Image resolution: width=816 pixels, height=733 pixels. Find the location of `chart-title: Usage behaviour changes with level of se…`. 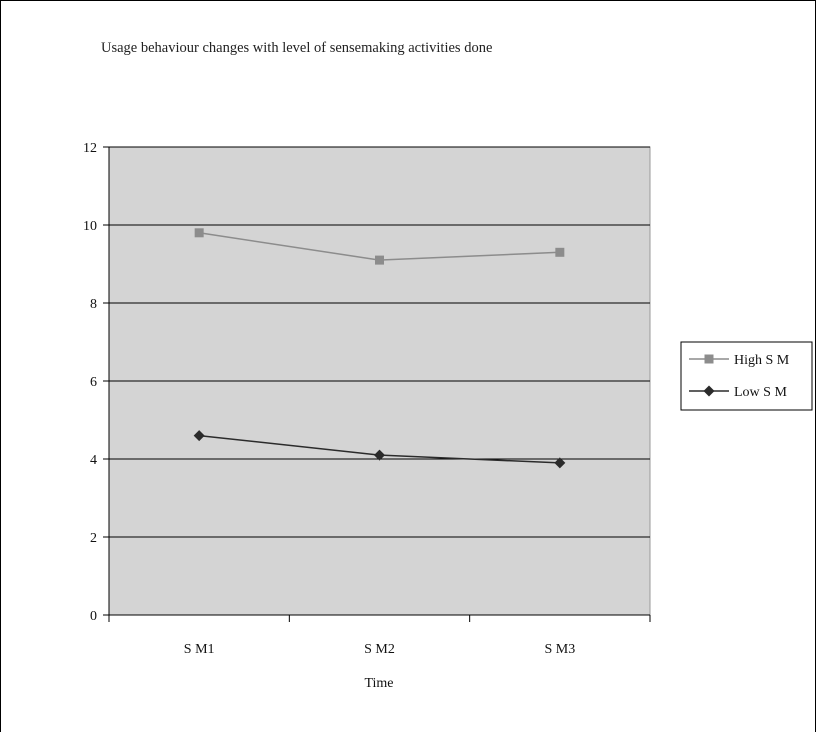

chart-title: Usage behaviour changes with level of se… is located at coordinates (296, 48).